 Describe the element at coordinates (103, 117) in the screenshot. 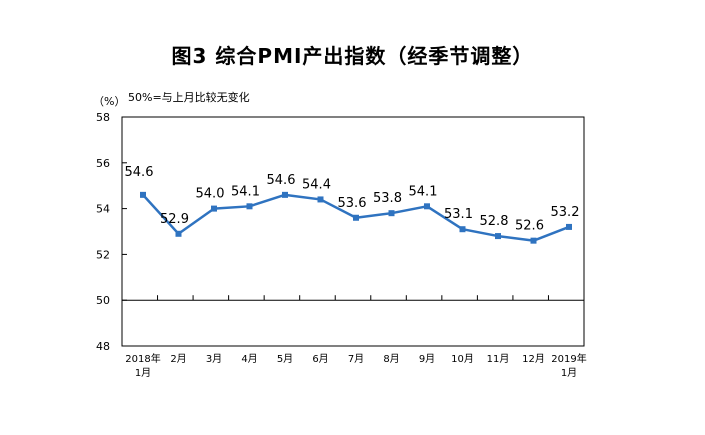

I see `y-tick-label: 58` at that location.